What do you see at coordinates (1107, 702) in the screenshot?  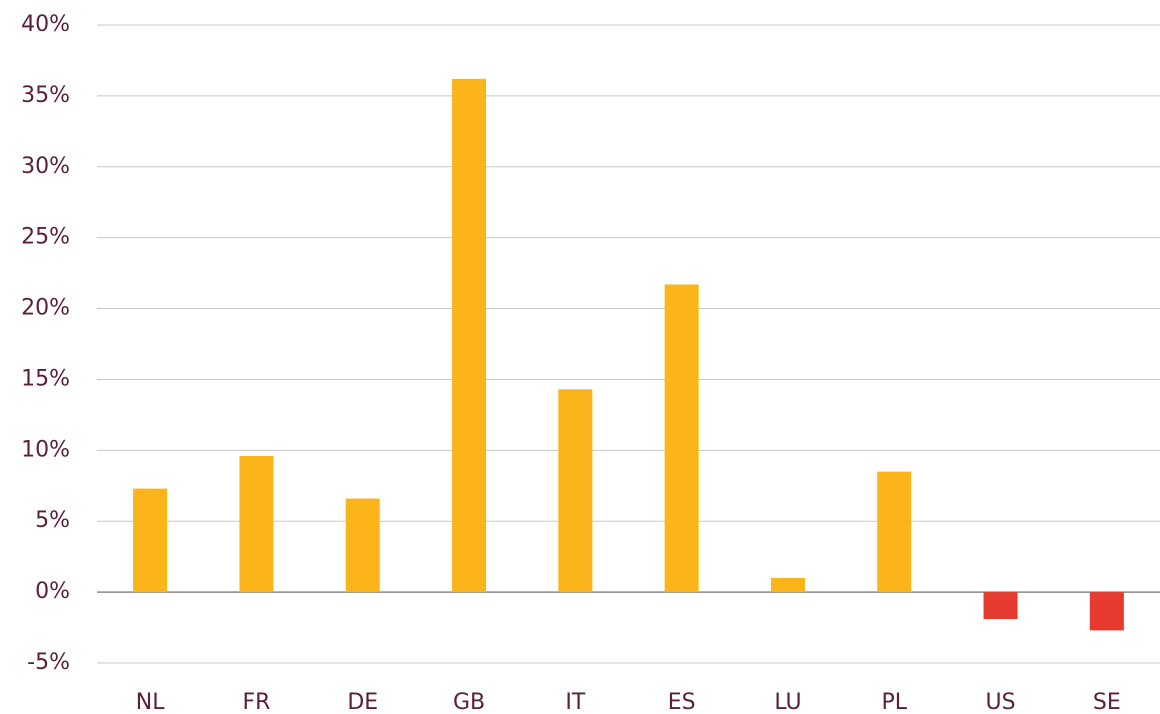 I see `x-tick-label: SE` at bounding box center [1107, 702].